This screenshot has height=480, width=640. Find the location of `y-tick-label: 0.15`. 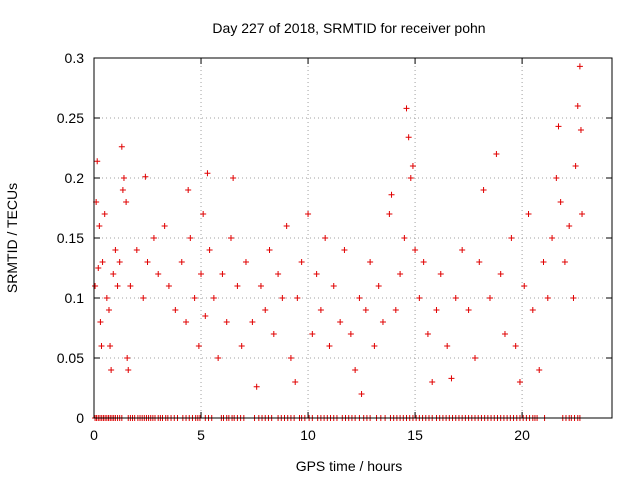

y-tick-label: 0.15 is located at coordinates (70, 238).